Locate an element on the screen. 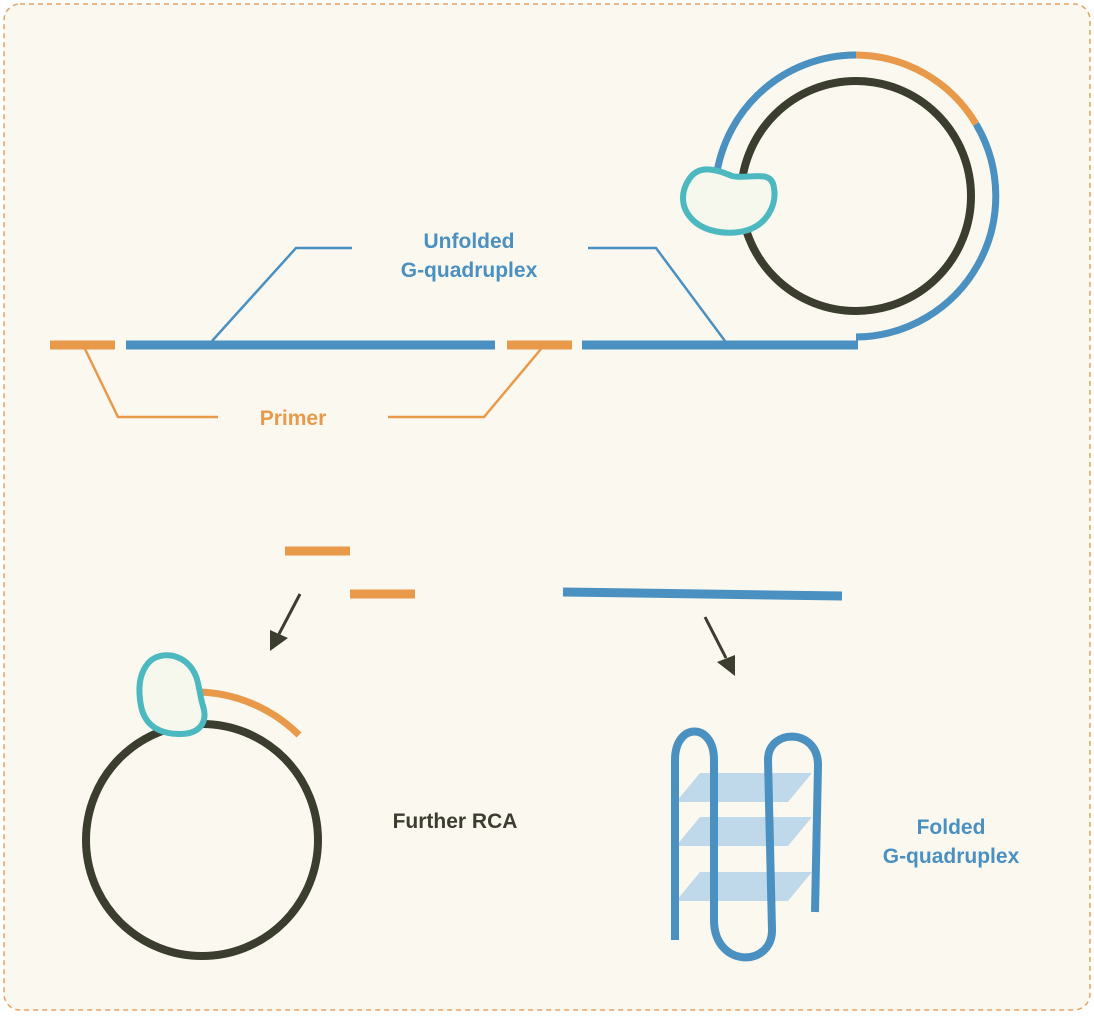 The width and height of the screenshot is (1094, 1019). label-unfolded-line1: Unfolded is located at coordinates (469, 241).